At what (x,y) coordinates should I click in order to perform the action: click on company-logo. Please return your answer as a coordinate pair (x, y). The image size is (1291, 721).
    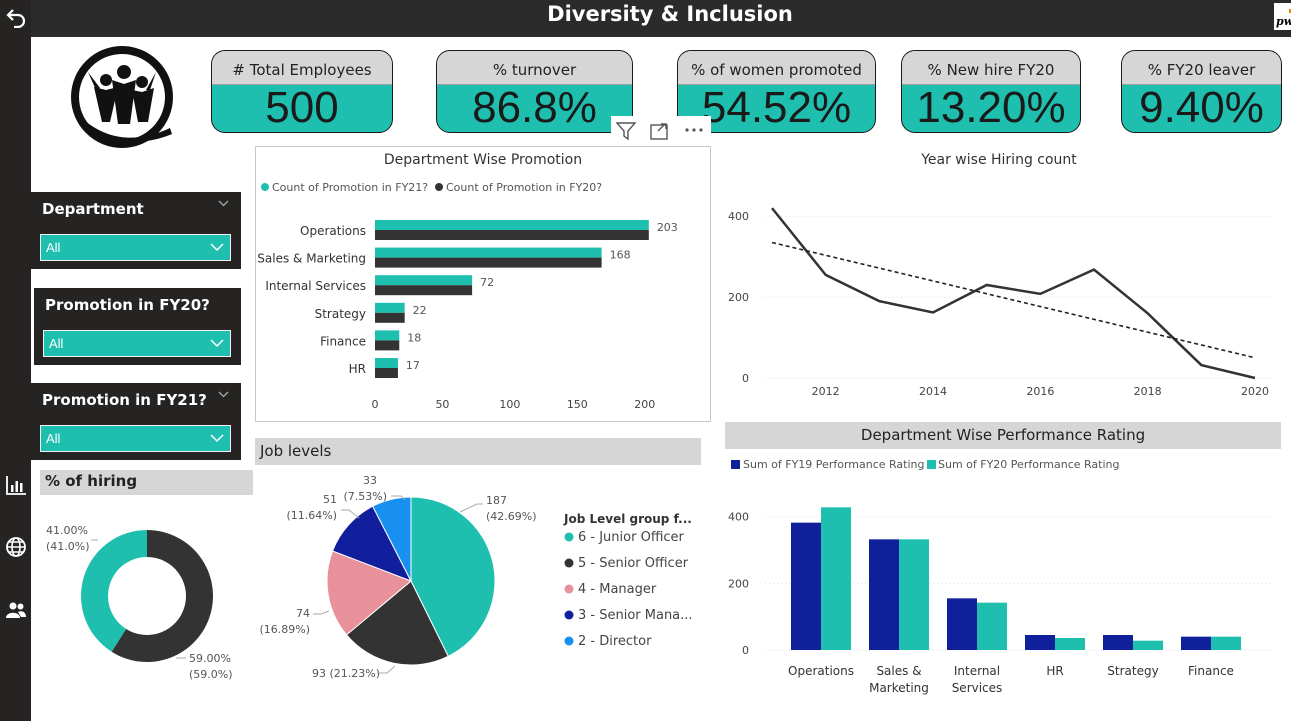
    Looking at the image, I should click on (128, 97).